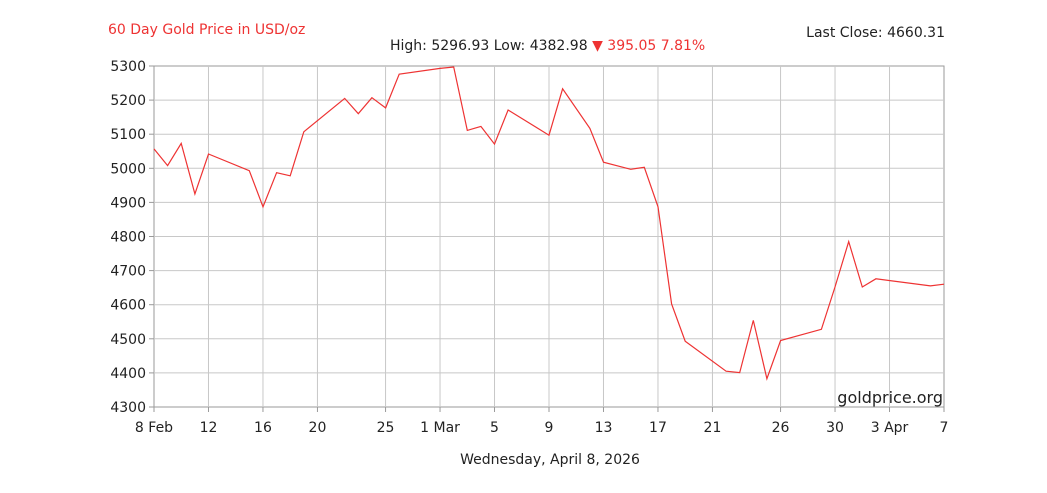 This screenshot has height=493, width=1047. I want to click on x-tick-label: 3 Apr, so click(890, 428).